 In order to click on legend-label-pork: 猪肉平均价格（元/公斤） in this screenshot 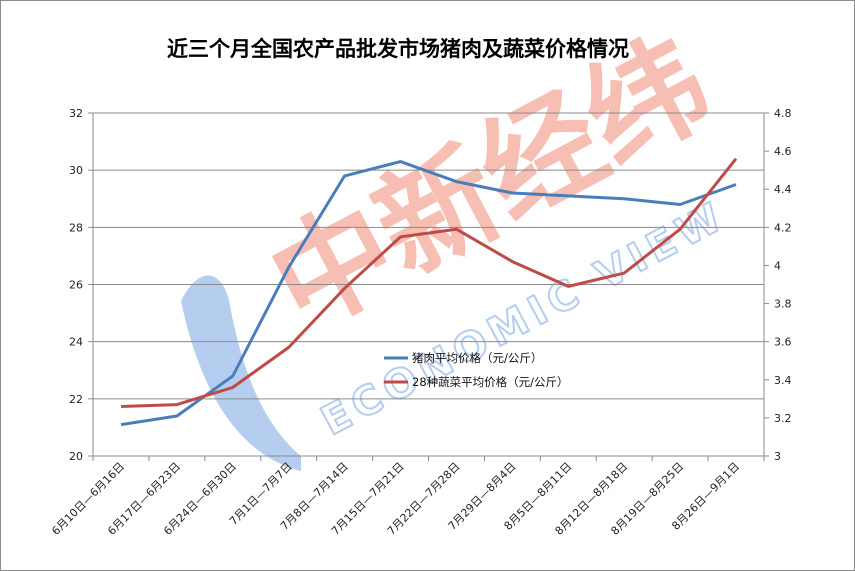, I will do `click(477, 358)`.